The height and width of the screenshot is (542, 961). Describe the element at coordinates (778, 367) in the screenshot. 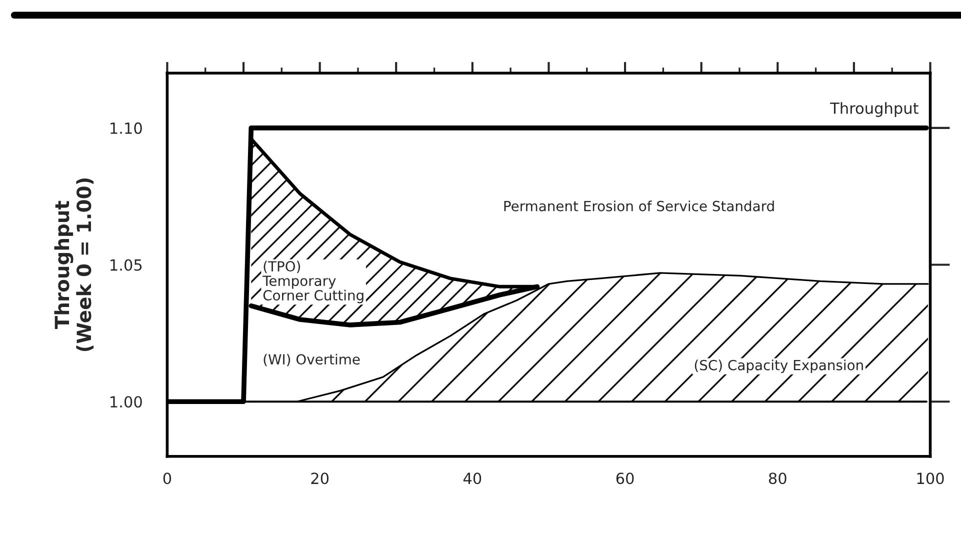

I see `annotation: (SC) Capacity Expansion` at that location.